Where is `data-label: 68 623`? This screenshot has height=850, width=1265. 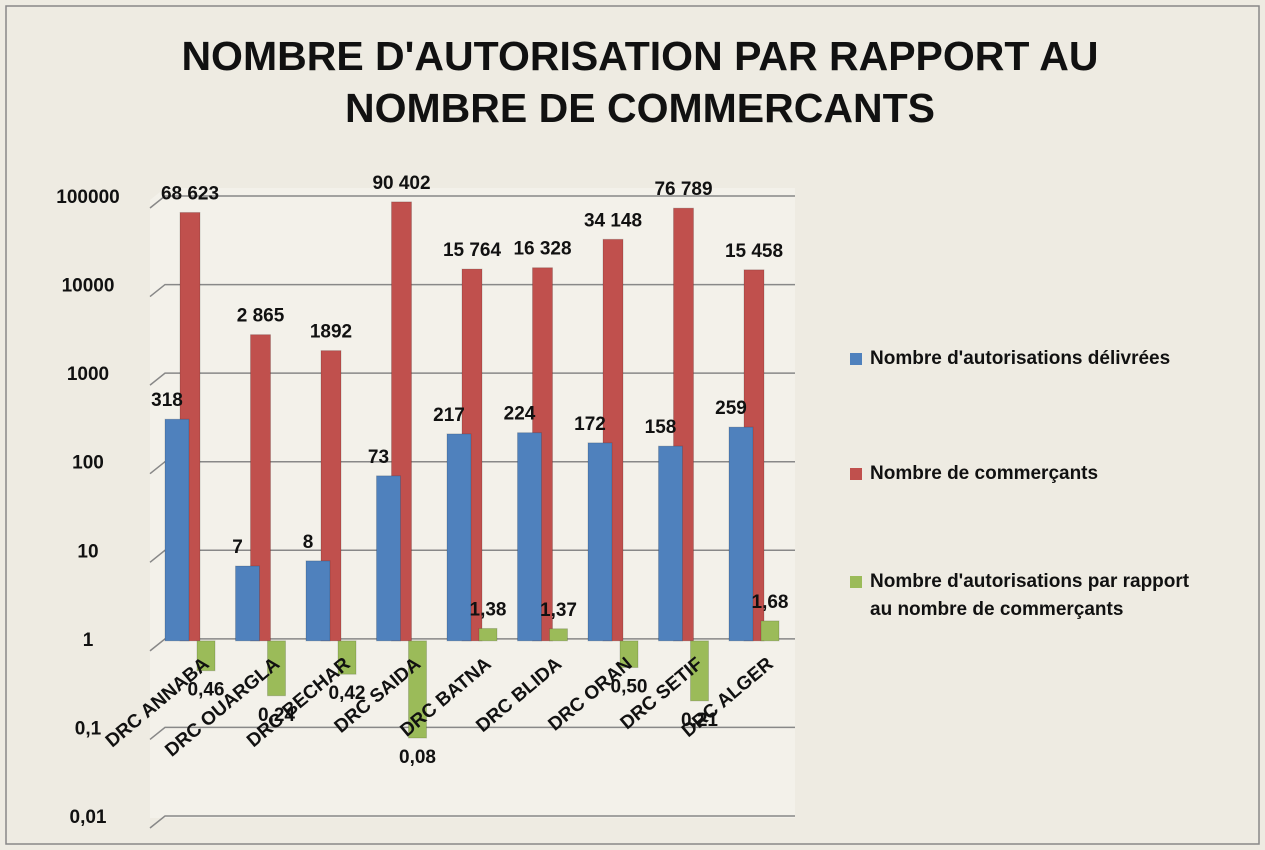 data-label: 68 623 is located at coordinates (190, 193).